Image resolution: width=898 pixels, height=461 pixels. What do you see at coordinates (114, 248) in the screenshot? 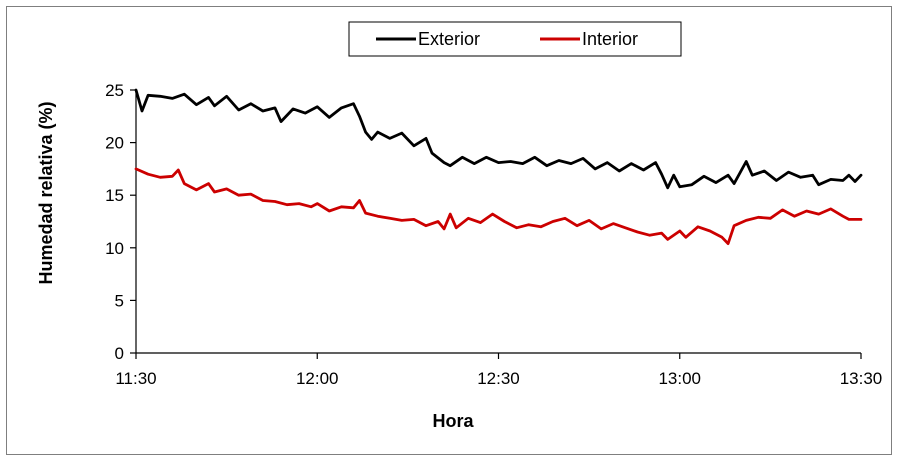
I see `y-tick-label: 10` at bounding box center [114, 248].